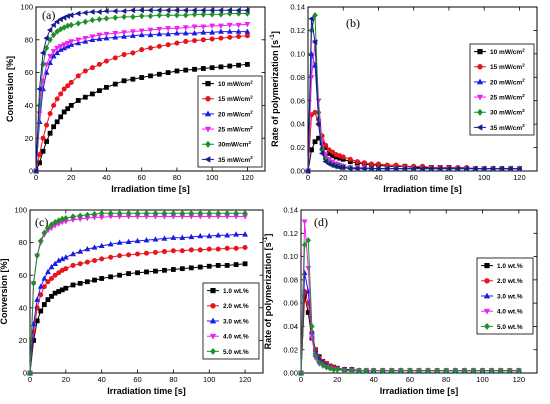  What do you see at coordinates (230, 121) in the screenshot?
I see `legend-box` at bounding box center [230, 121].